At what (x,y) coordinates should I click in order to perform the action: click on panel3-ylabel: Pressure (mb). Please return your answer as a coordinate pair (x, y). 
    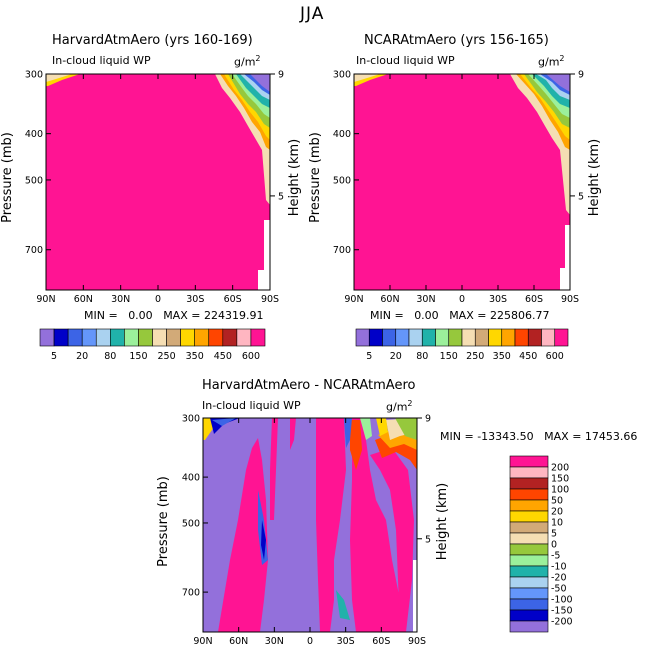
    Looking at the image, I should click on (163, 521).